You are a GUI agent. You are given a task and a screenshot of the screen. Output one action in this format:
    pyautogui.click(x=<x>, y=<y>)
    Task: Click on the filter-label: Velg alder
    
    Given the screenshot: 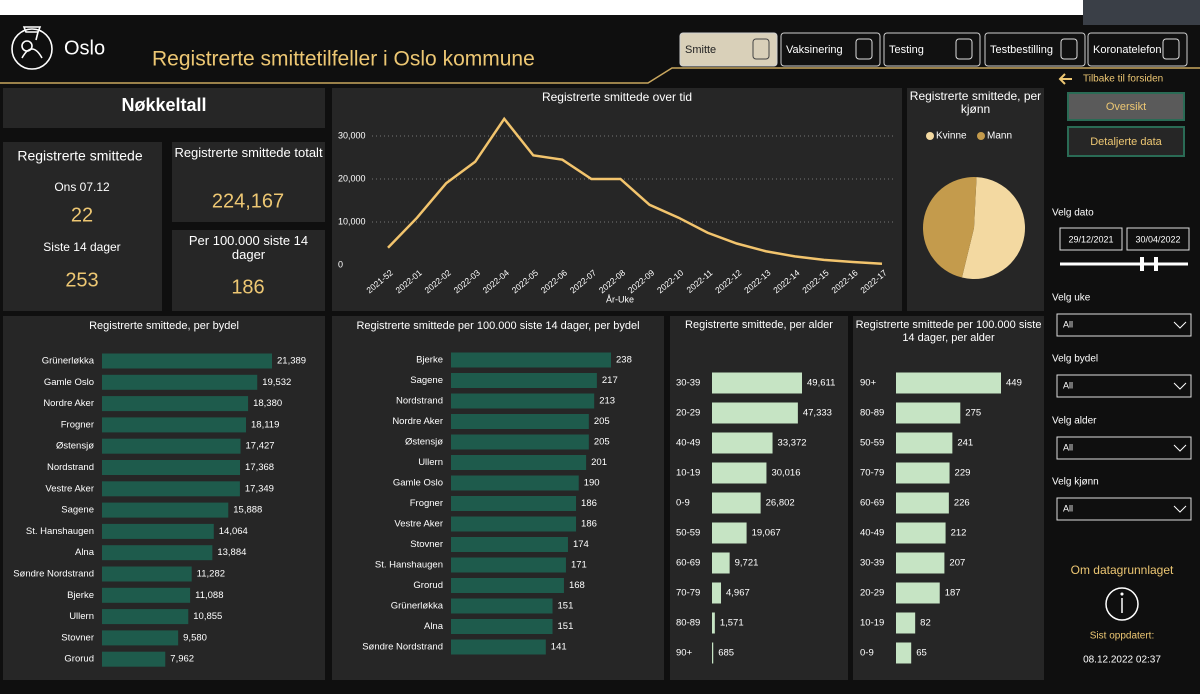 What is the action you would take?
    pyautogui.click(x=1074, y=421)
    